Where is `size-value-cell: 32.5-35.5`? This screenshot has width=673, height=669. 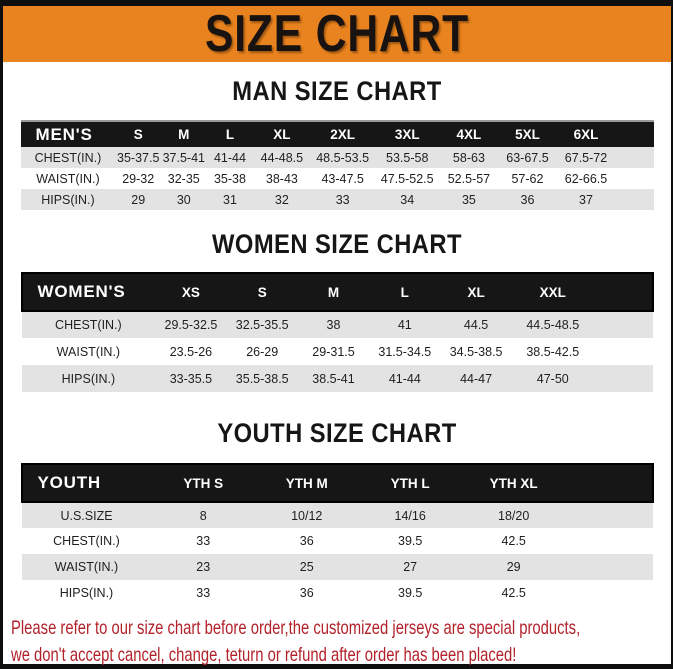 size-value-cell: 32.5-35.5 is located at coordinates (262, 324).